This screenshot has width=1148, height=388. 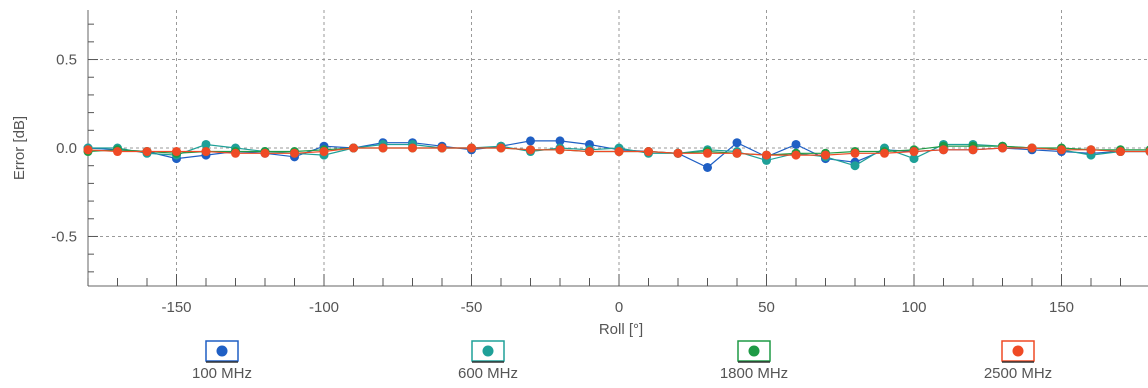 What do you see at coordinates (766, 307) in the screenshot?
I see `x-tick-label: 50` at bounding box center [766, 307].